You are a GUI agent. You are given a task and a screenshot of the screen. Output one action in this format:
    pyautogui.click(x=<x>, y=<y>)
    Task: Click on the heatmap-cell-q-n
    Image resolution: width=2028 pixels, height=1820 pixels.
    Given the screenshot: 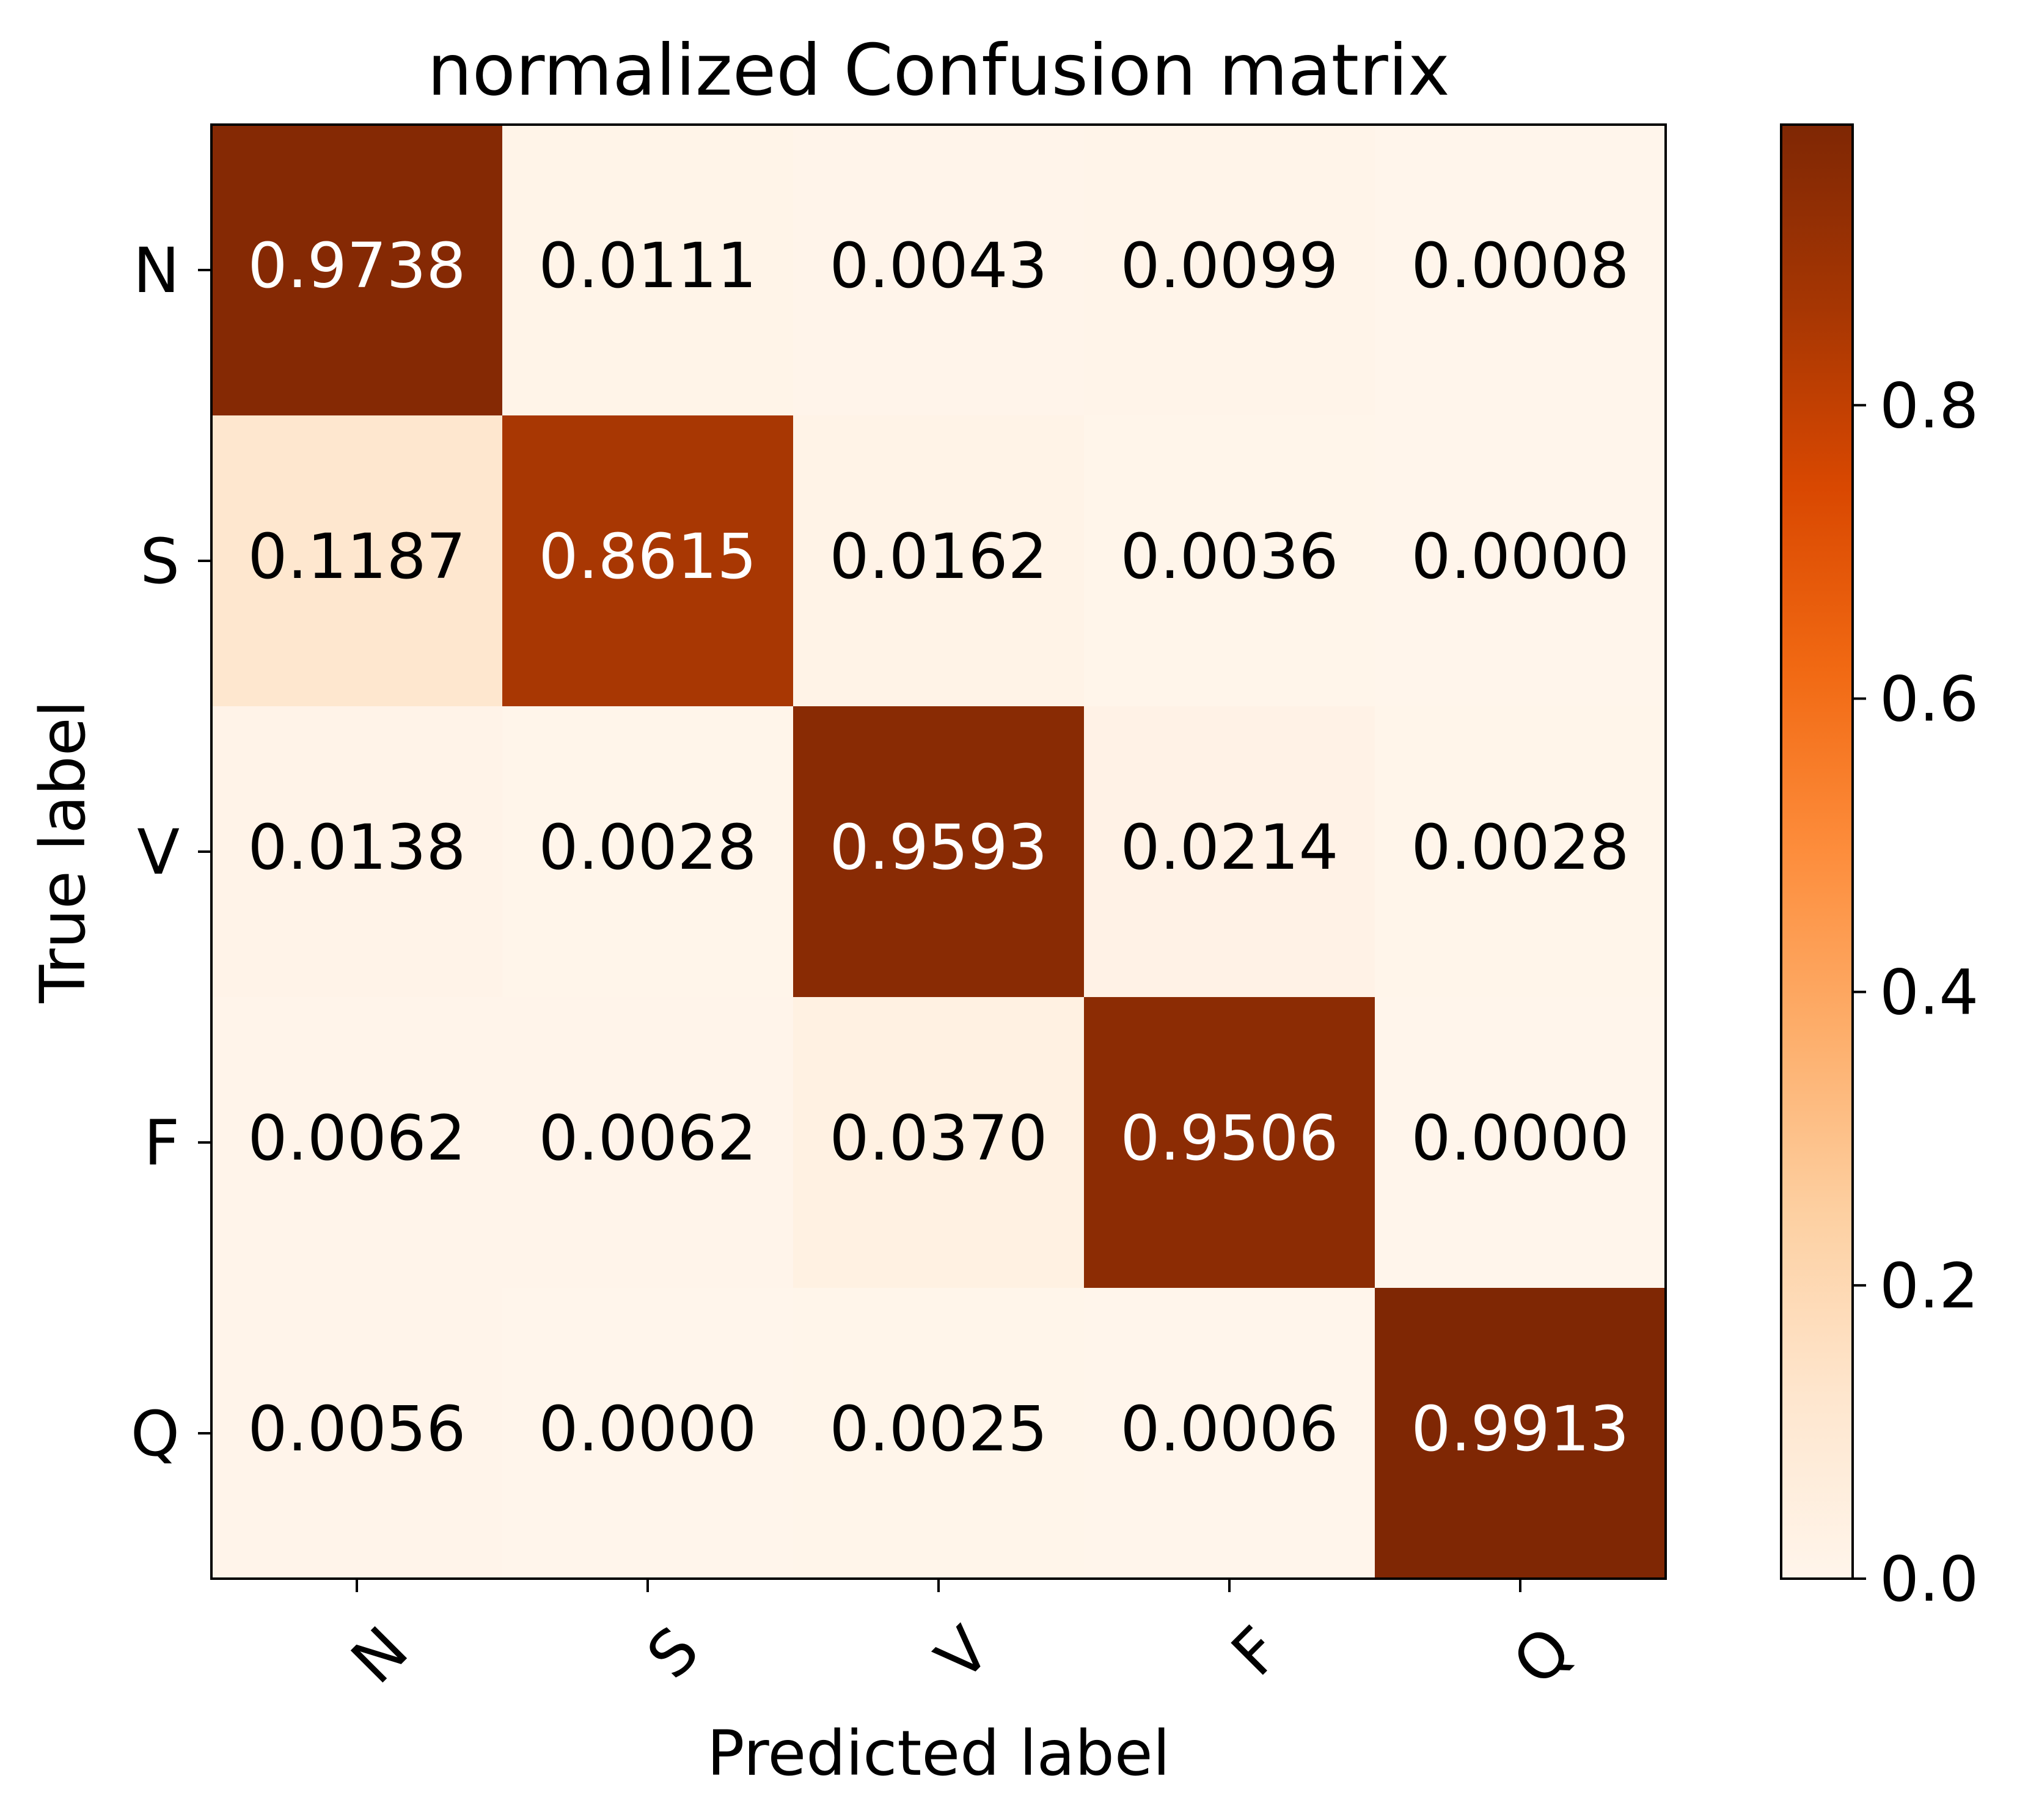 What is the action you would take?
    pyautogui.click(x=357, y=1434)
    